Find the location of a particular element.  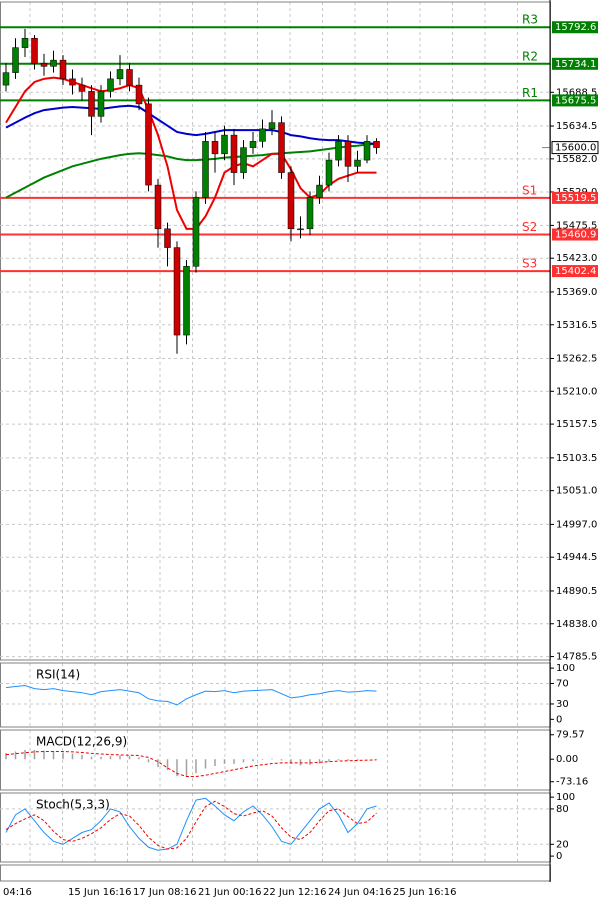

last-price-label: 15600.0 is located at coordinates (575, 148).